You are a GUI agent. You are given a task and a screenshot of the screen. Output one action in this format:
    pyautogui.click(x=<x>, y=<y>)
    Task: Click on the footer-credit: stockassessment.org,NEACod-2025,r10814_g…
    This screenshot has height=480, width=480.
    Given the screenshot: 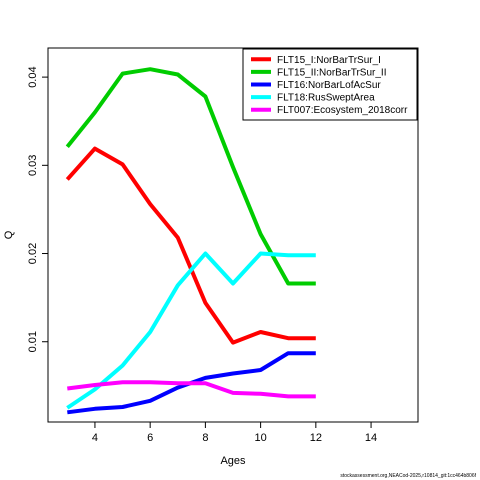 What is the action you would take?
    pyautogui.click(x=408, y=476)
    